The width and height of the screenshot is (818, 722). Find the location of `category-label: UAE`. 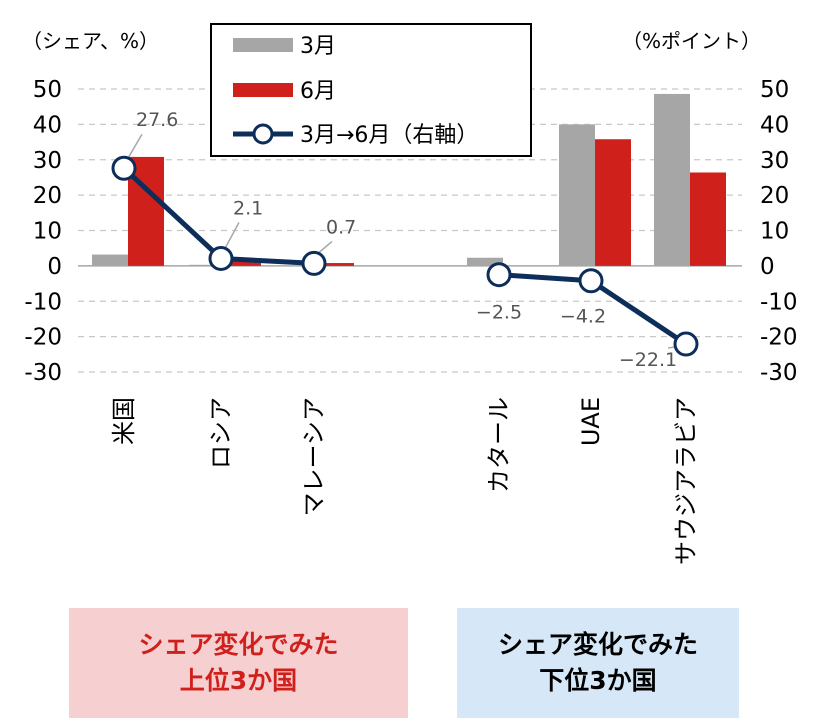

category-label: UAE is located at coordinates (591, 421).